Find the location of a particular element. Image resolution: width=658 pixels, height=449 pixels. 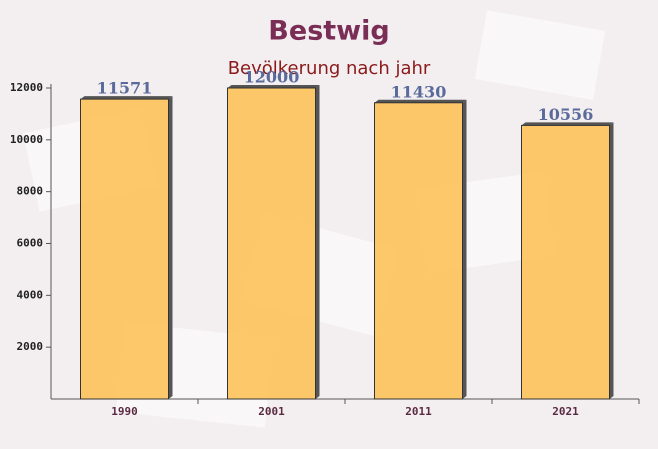

y-tick-label: 8000 is located at coordinates (30, 191).